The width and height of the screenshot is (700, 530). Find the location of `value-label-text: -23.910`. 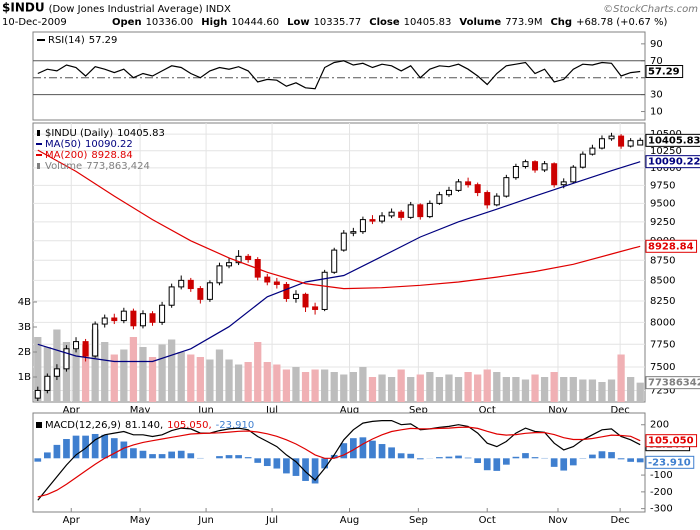

value-label-text: -23.910 is located at coordinates (669, 462).